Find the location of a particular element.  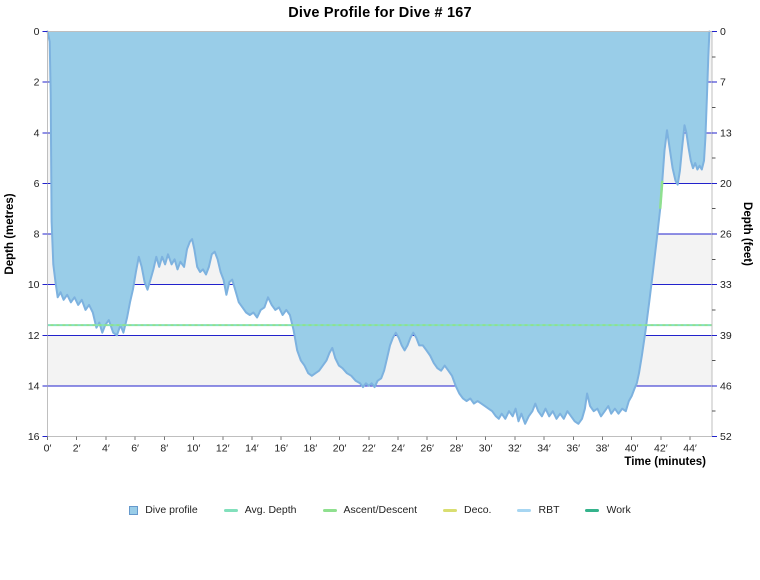

svg-text: 7 is located at coordinates (723, 83).